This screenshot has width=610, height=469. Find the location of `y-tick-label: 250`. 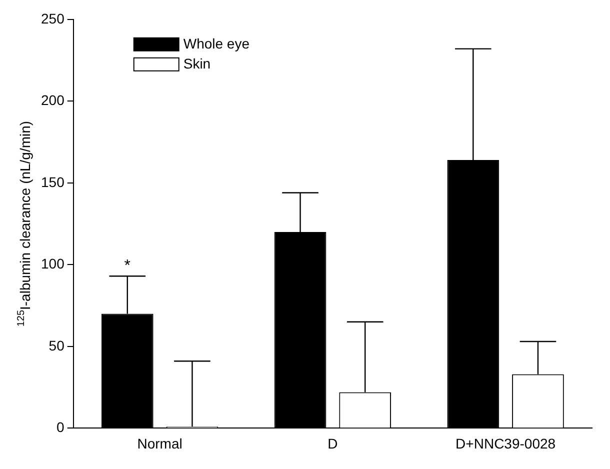

y-tick-label: 250 is located at coordinates (53, 18).